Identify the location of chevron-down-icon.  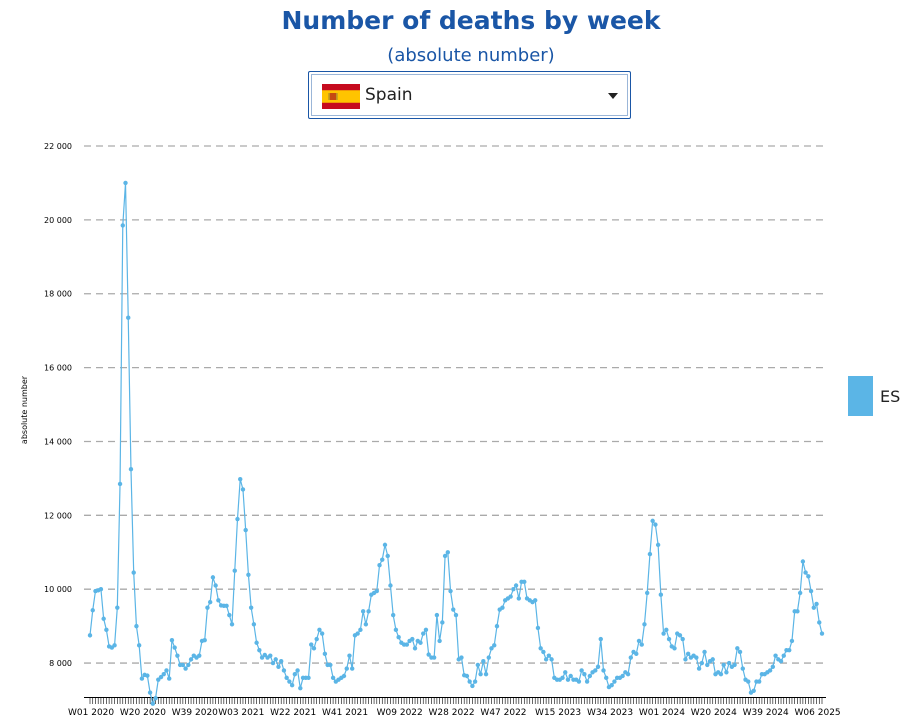
(613, 96).